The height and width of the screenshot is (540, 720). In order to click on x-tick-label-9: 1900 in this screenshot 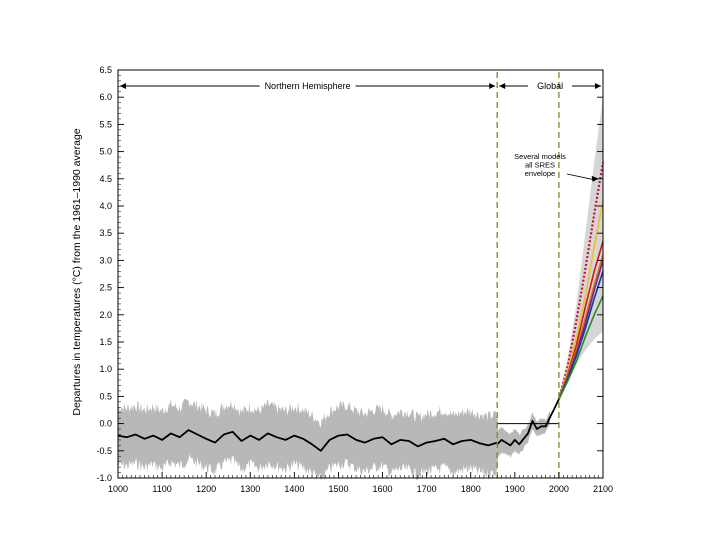, I will do `click(515, 489)`.